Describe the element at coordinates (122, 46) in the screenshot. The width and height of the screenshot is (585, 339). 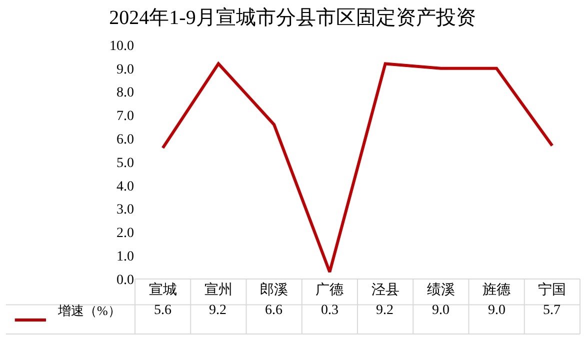
I see `y-tick-label: 10.0` at that location.